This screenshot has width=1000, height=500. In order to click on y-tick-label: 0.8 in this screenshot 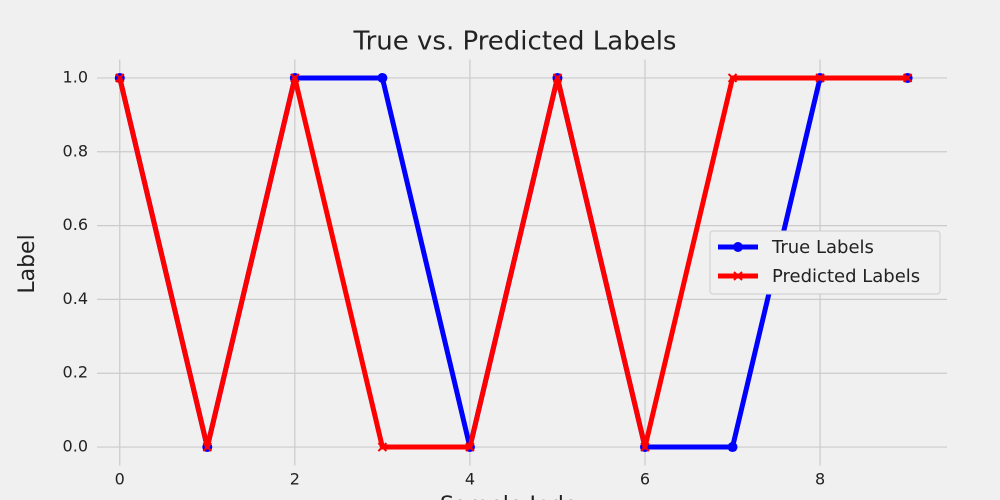, I will do `click(75, 150)`.